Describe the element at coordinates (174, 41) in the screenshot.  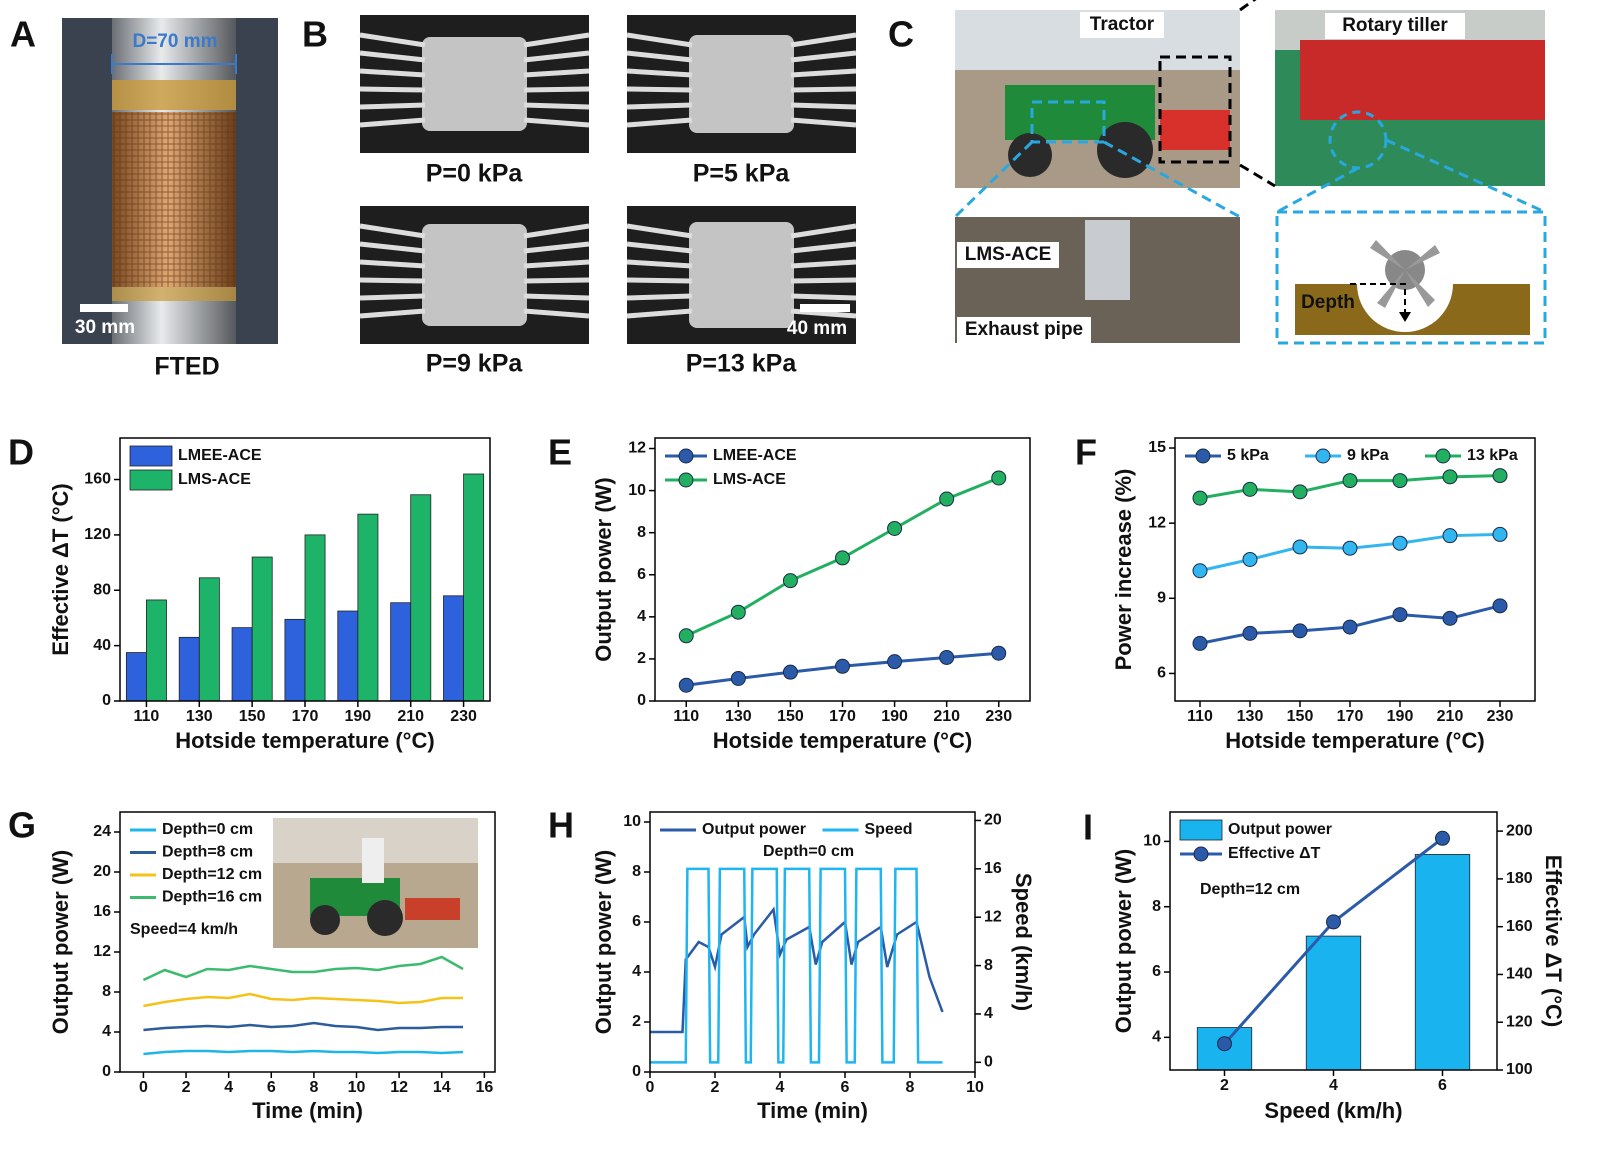
I see `diameter-label: D=70 mm` at that location.